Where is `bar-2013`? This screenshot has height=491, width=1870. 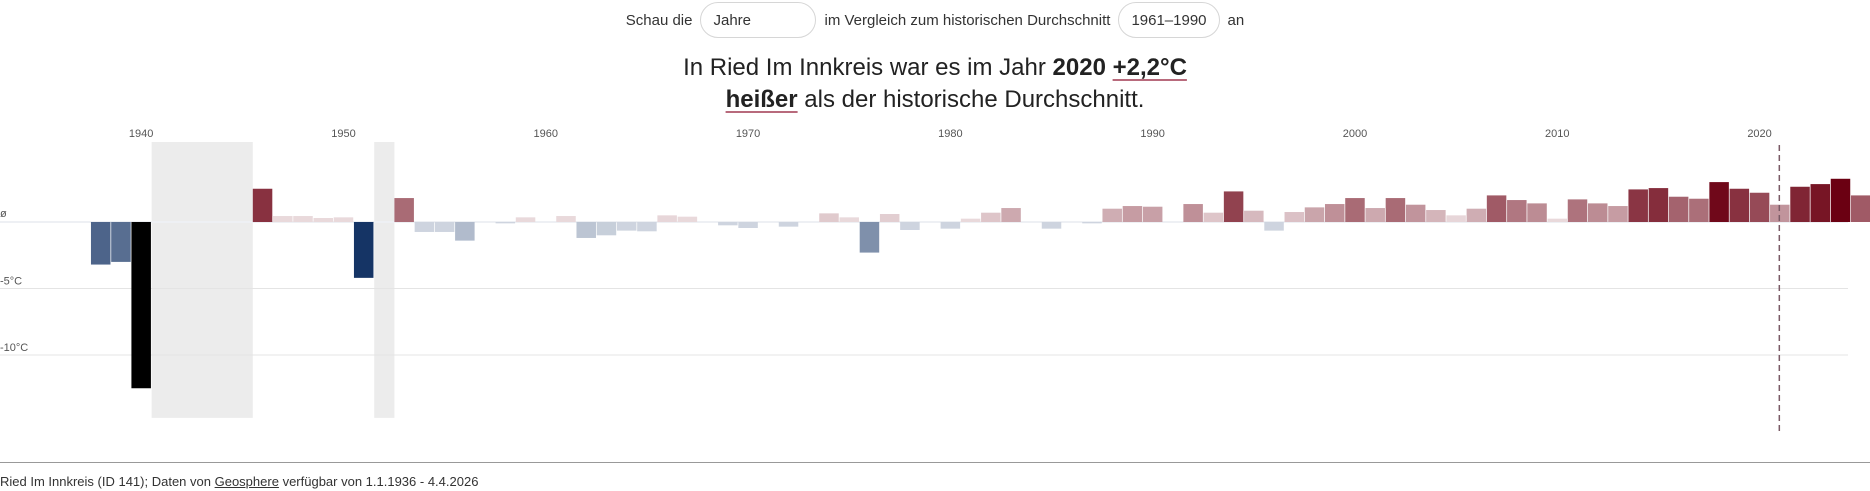
bar-2013 is located at coordinates (1618, 214).